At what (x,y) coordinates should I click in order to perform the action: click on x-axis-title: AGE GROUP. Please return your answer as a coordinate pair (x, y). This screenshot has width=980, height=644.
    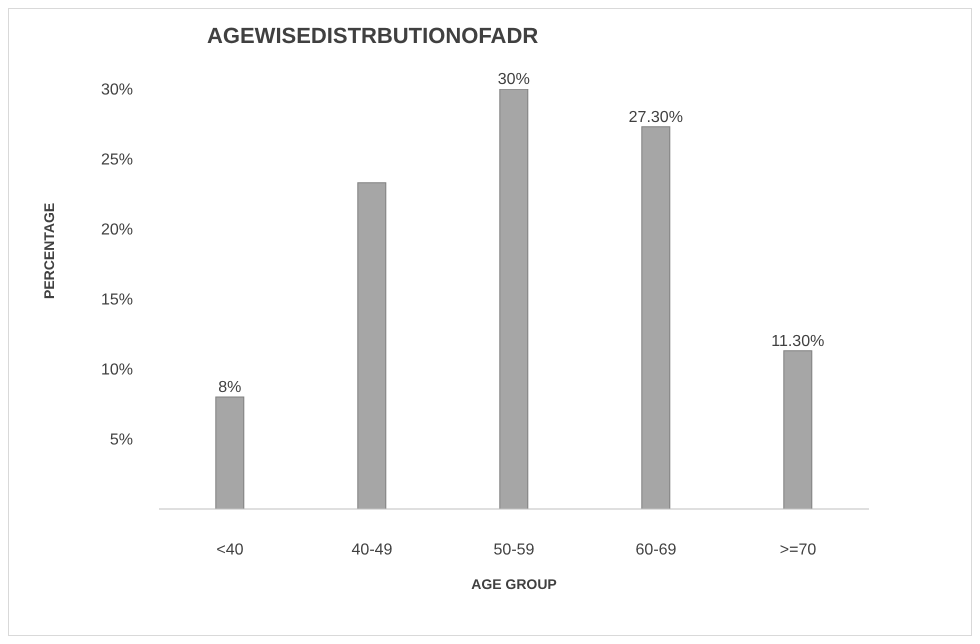
    Looking at the image, I should click on (514, 584).